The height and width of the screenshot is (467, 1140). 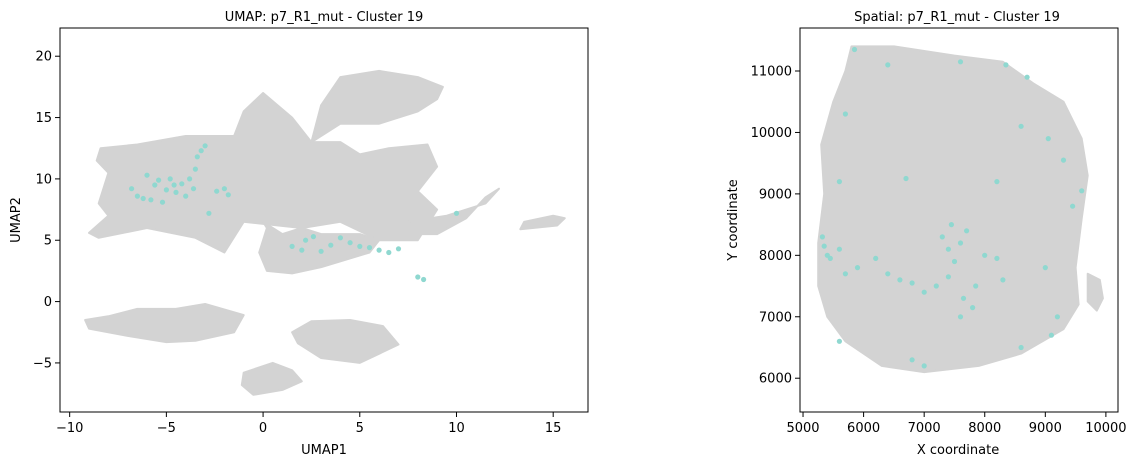 I want to click on umap-y-axis-label: UMAP2, so click(x=16, y=220).